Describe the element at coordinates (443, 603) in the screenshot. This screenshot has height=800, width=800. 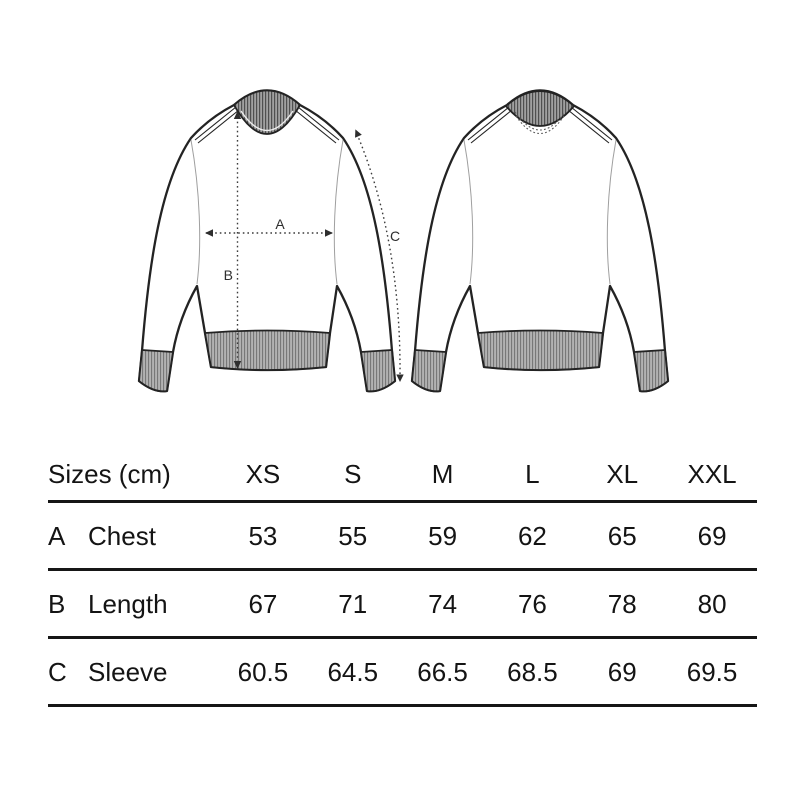
I see `size-value: 74` at that location.